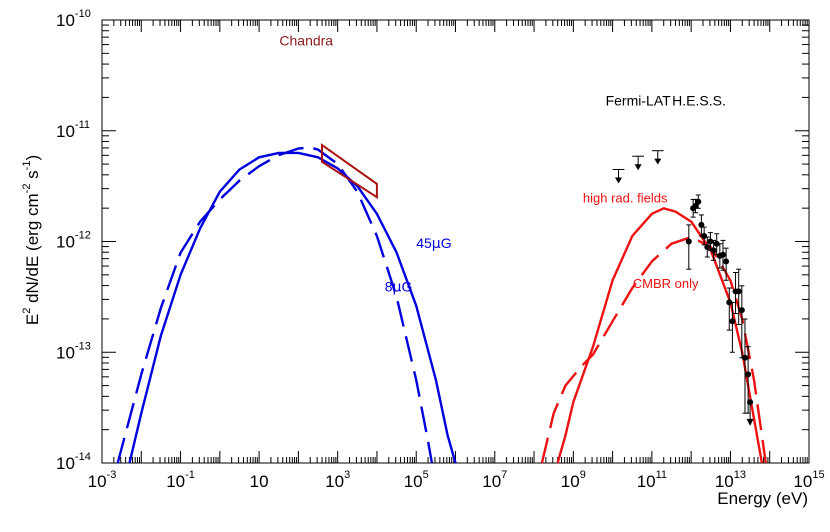 Image resolution: width=830 pixels, height=532 pixels. I want to click on x-tick-exponent: 11, so click(661, 475).